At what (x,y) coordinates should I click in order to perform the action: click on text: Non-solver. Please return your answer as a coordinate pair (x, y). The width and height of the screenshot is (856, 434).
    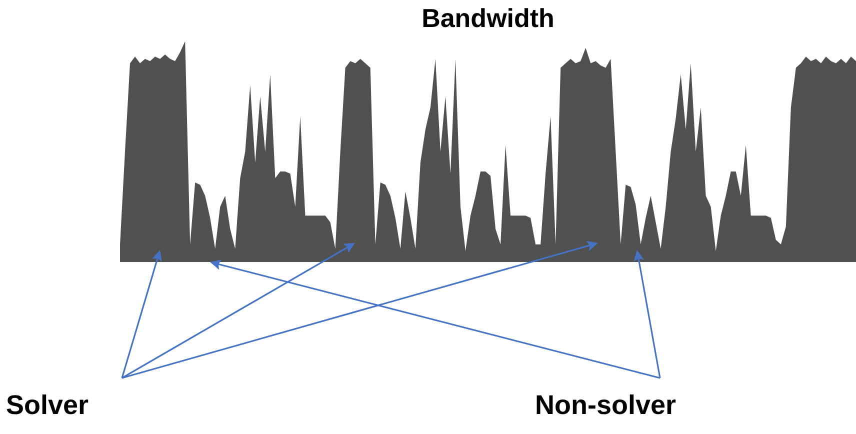
    Looking at the image, I should click on (605, 405).